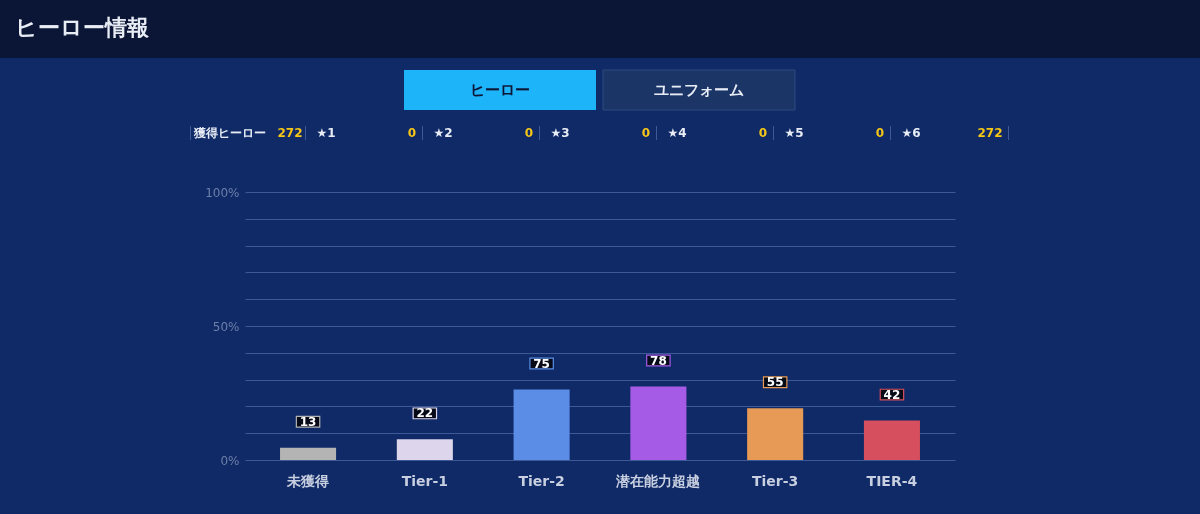  I want to click on annotation: 42, so click(892, 394).